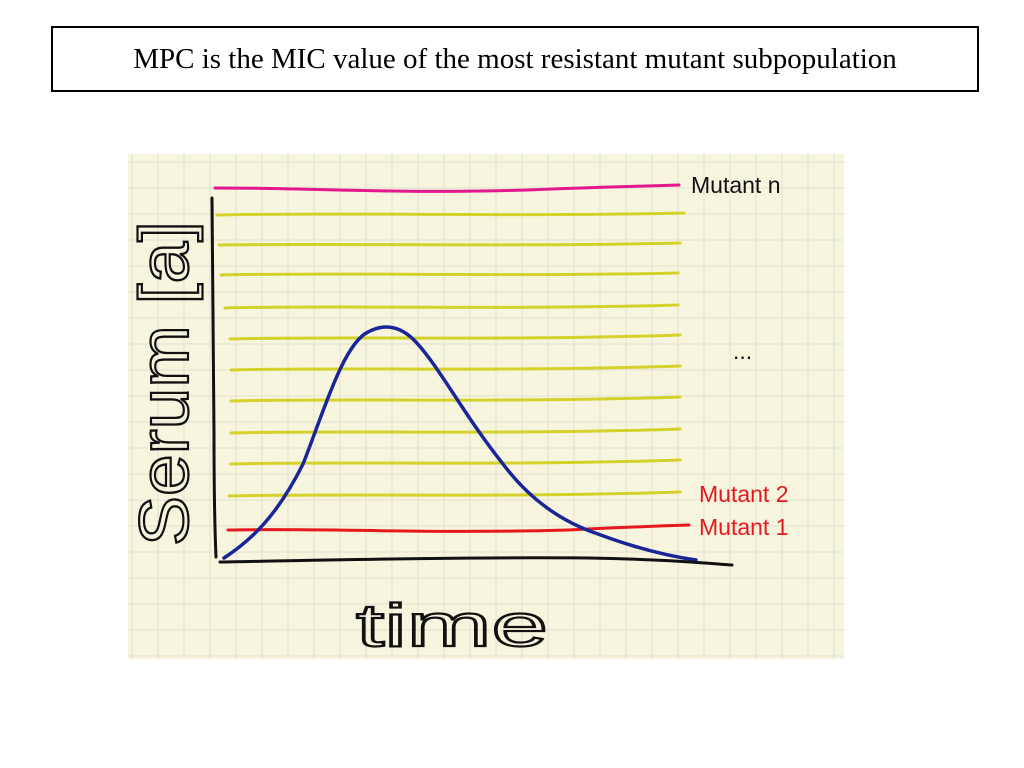 This screenshot has height=768, width=1024. What do you see at coordinates (744, 494) in the screenshot?
I see `mutant-2-label: Mutant 2` at bounding box center [744, 494].